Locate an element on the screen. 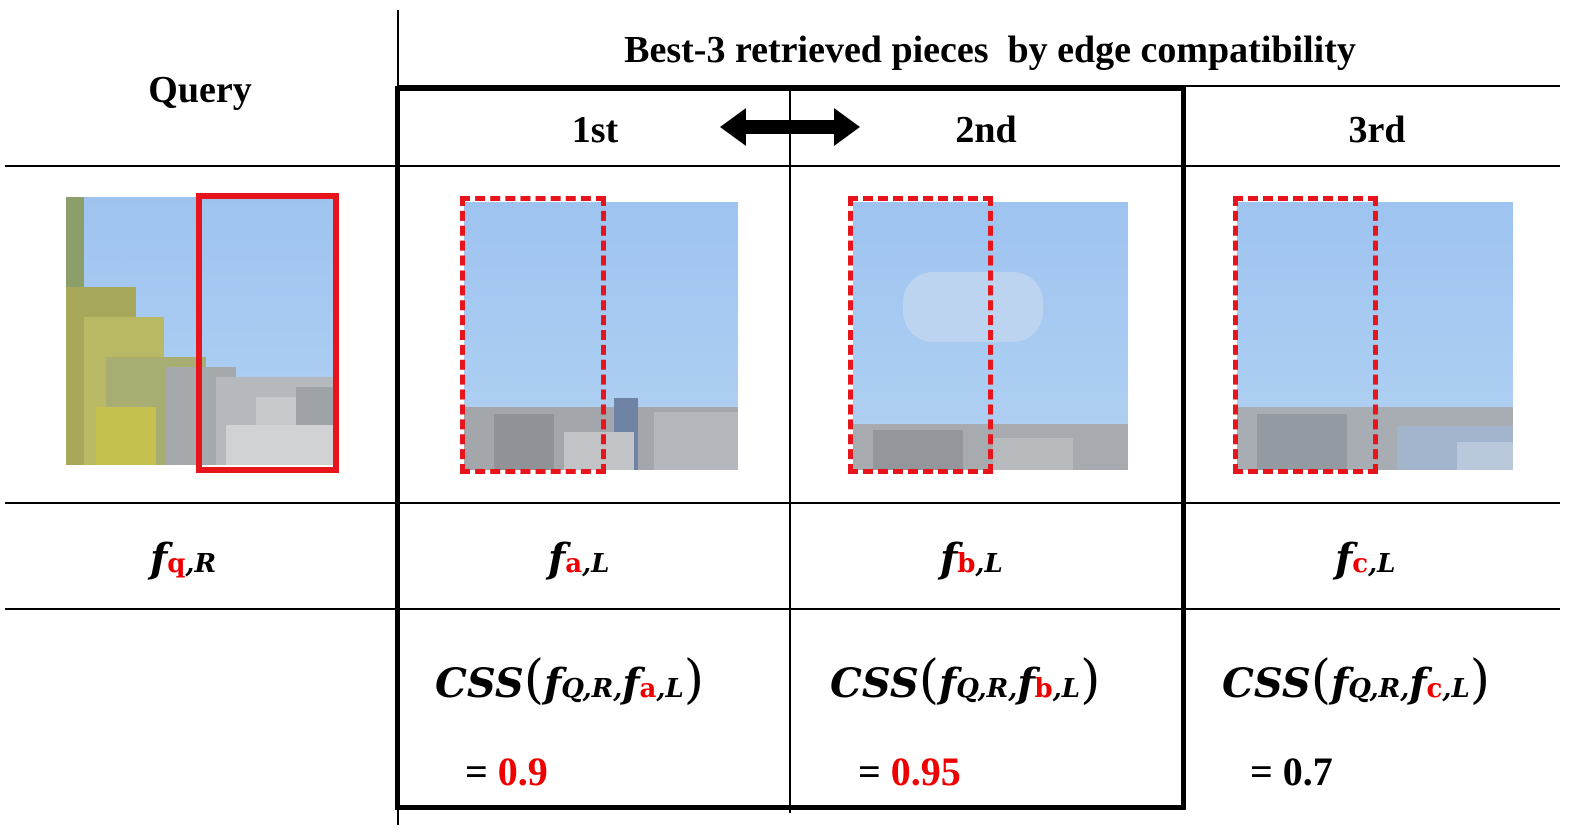 Image resolution: width=1579 pixels, height=832 pixels. third-score-number: 0.7 is located at coordinates (1307, 771).